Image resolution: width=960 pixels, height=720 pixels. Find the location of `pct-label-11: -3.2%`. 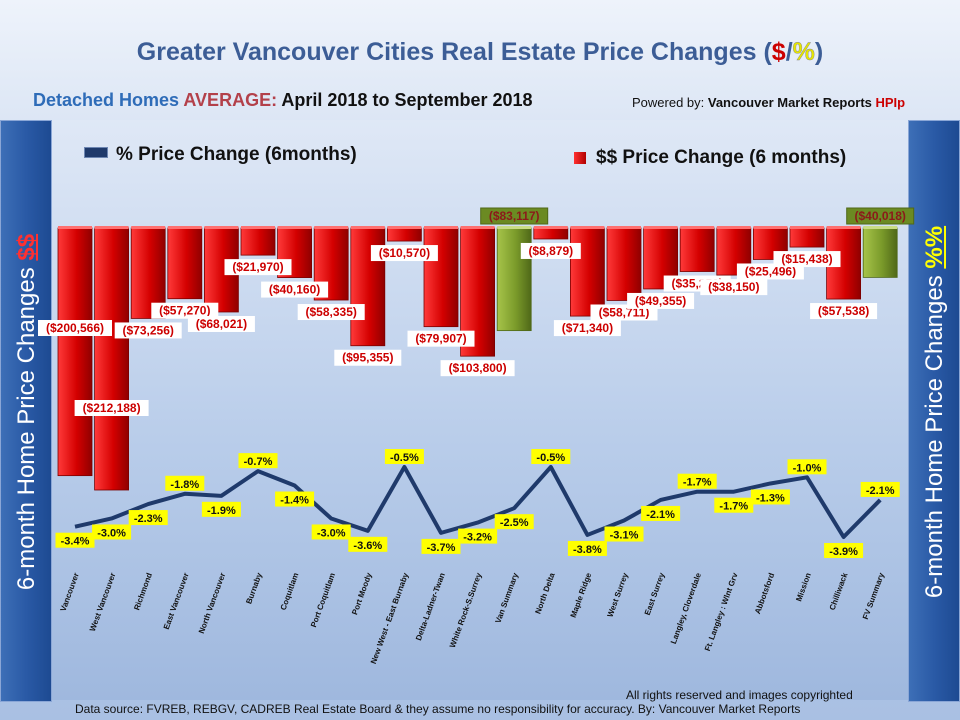

pct-label-11: -3.2% is located at coordinates (478, 536).